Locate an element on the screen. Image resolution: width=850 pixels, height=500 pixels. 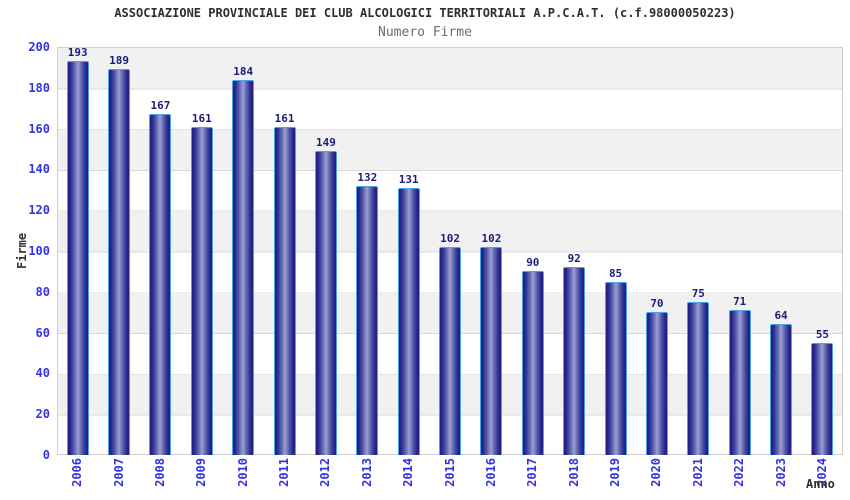
x-tick-slot: 2021 is located at coordinates (698, 478).